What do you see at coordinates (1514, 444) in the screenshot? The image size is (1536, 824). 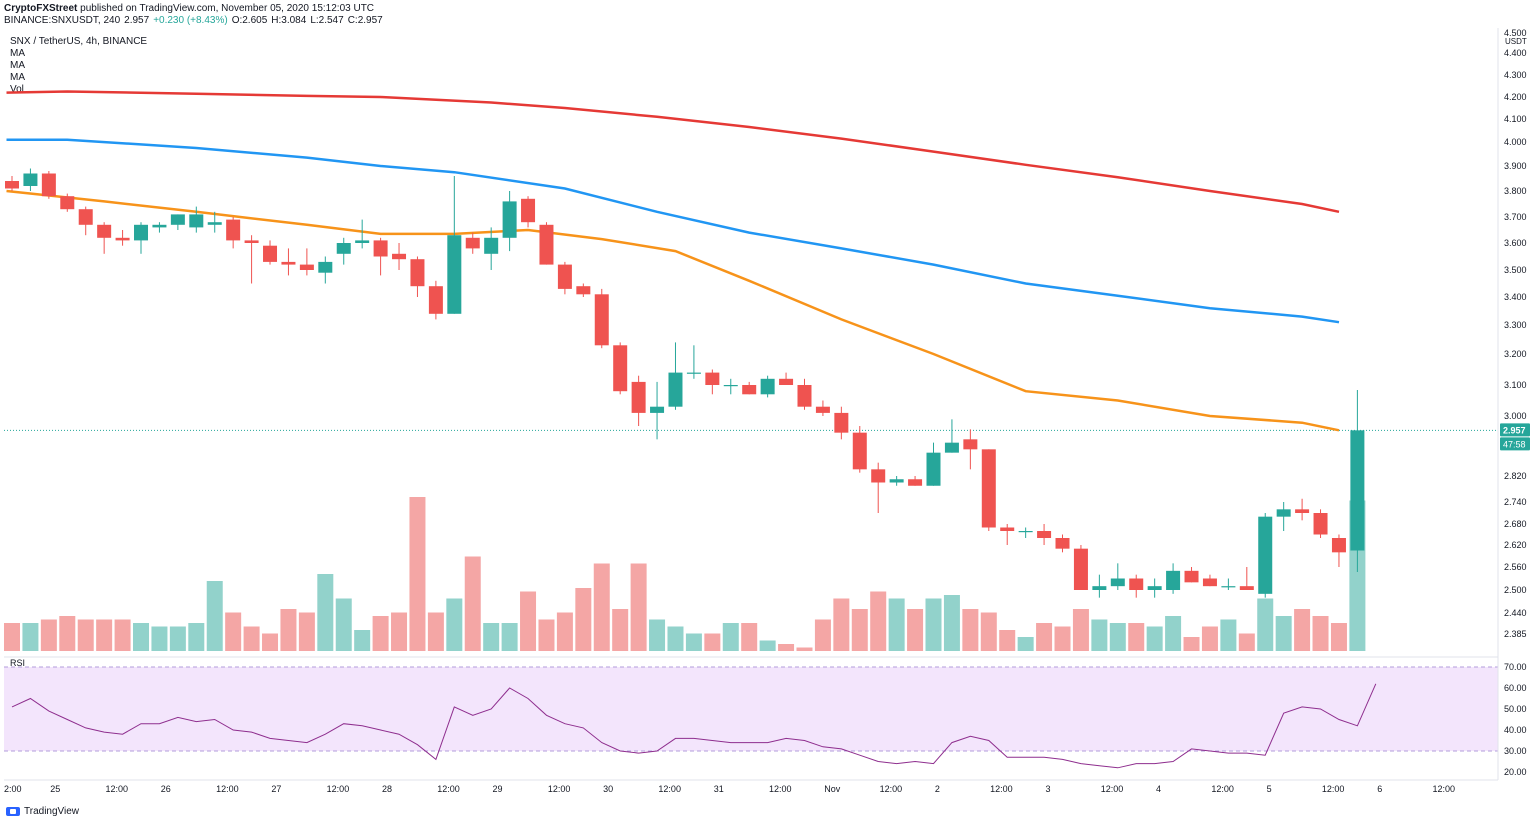 I see `countdown-label: 47:58` at bounding box center [1514, 444].